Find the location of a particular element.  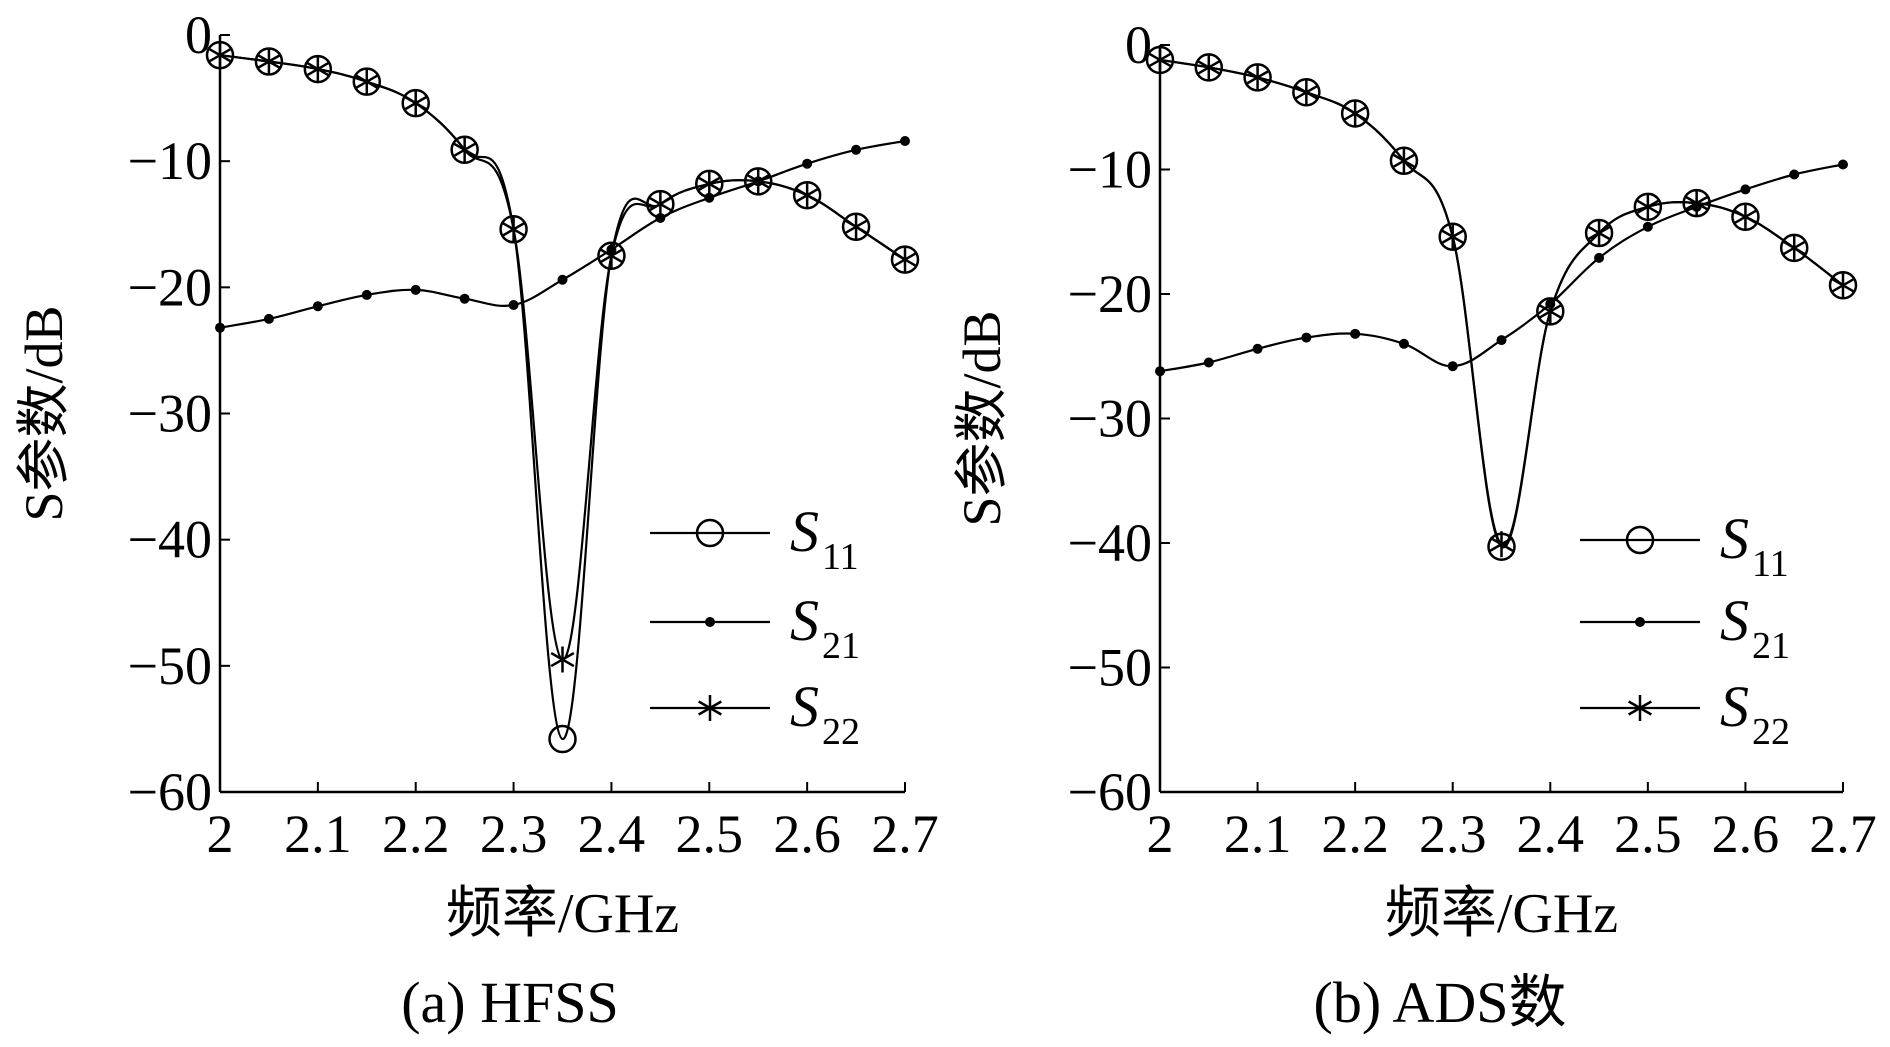

y-tick-label: −10 is located at coordinates (170, 161).